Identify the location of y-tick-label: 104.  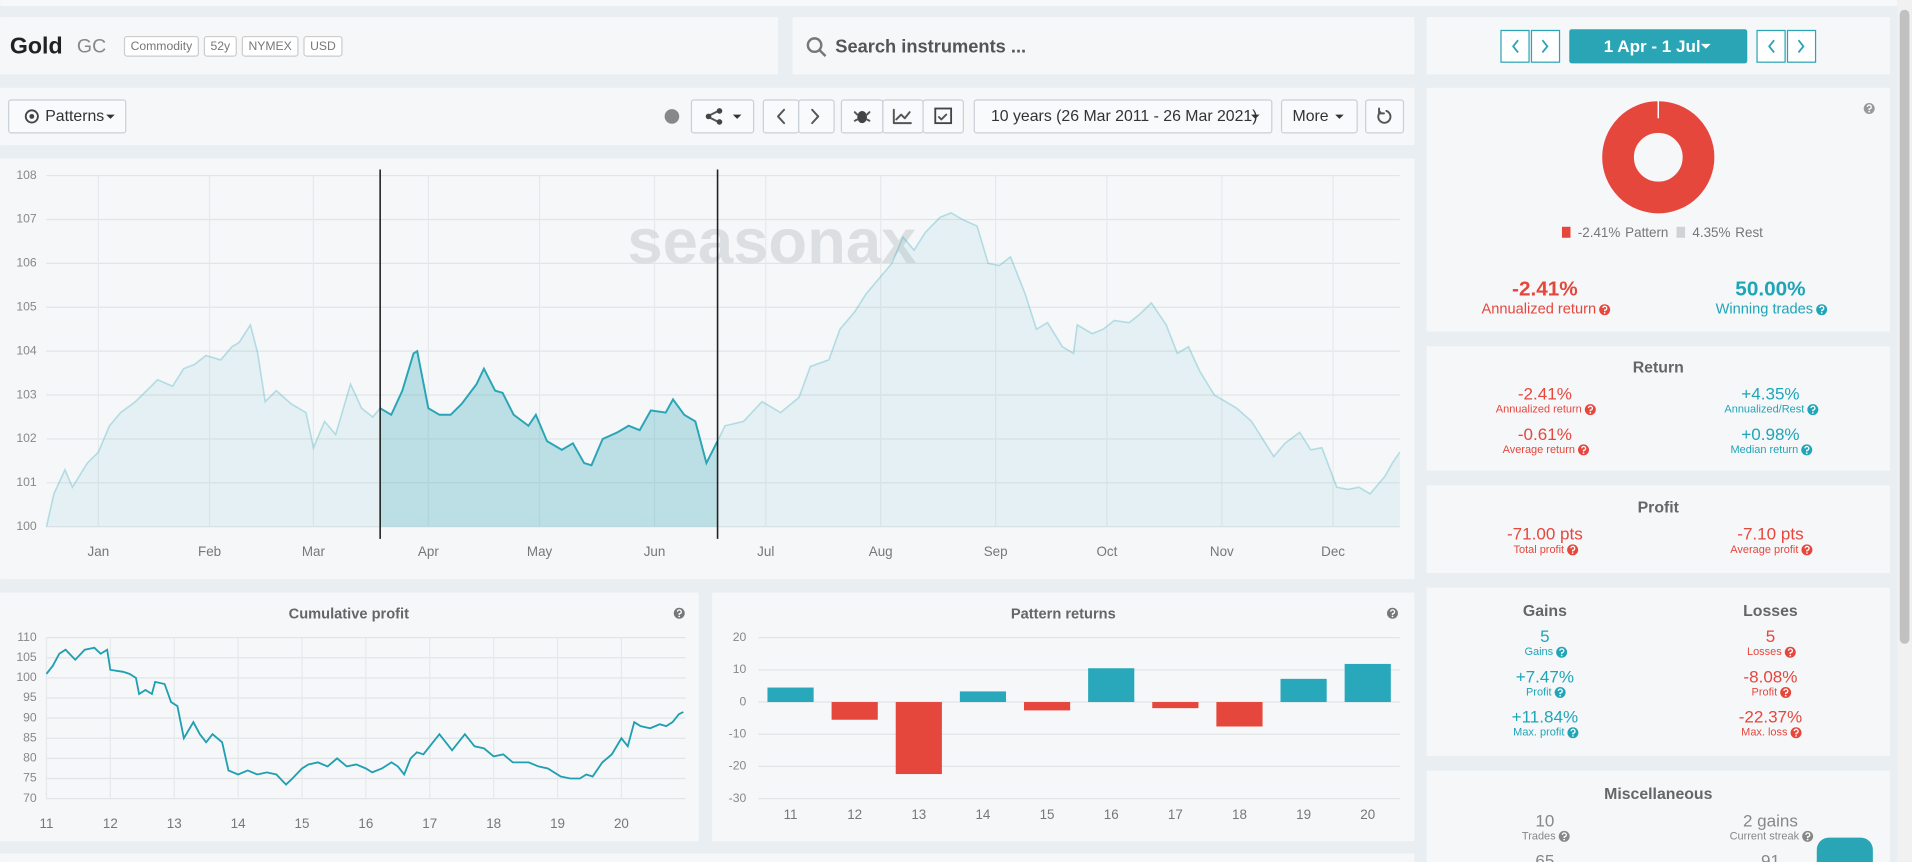
(26, 350).